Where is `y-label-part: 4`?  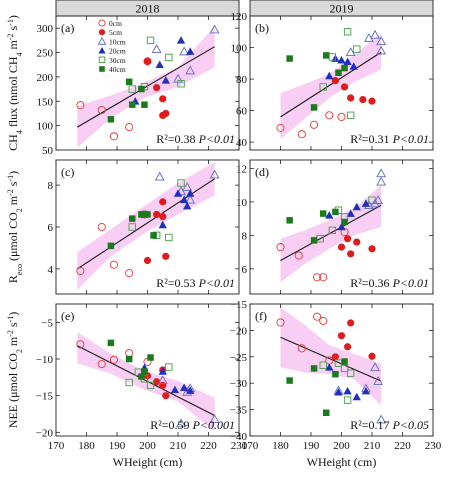 y-label-part: 4 is located at coordinates (19, 55).